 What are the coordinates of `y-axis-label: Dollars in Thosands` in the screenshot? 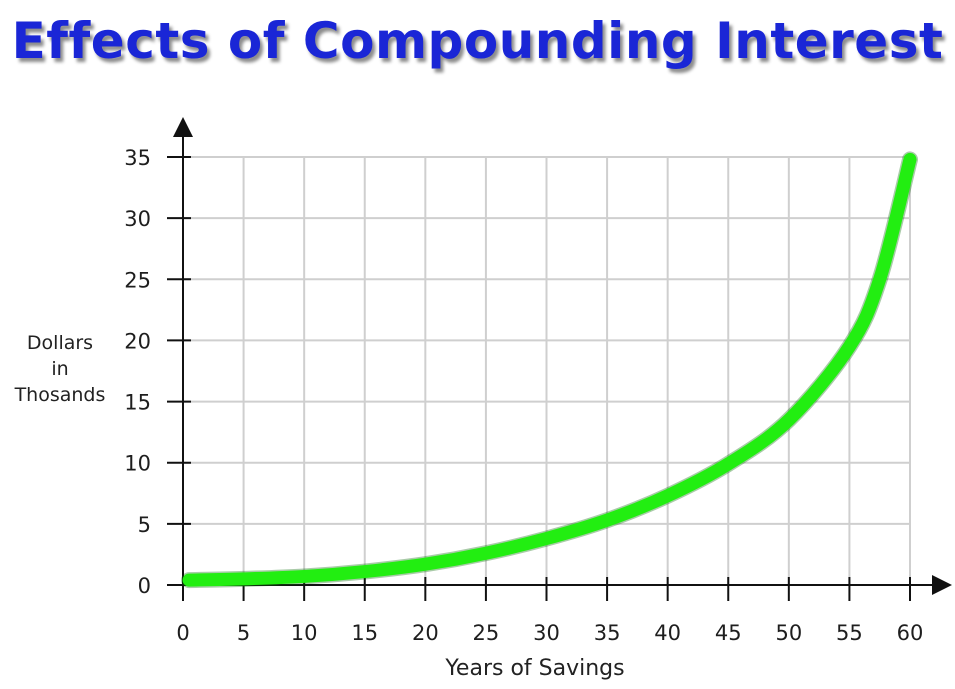 It's located at (60, 369).